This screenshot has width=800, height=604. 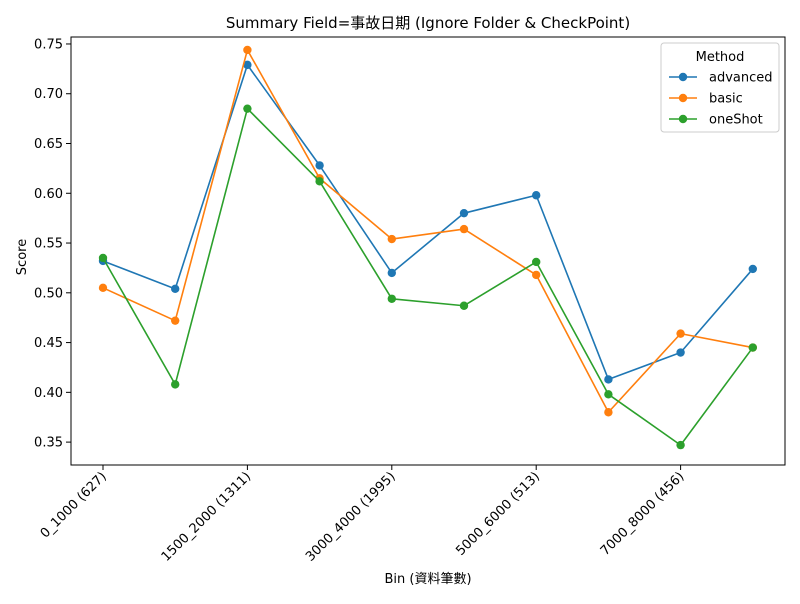 I want to click on y-tick-label: 0.70, so click(x=48, y=94).